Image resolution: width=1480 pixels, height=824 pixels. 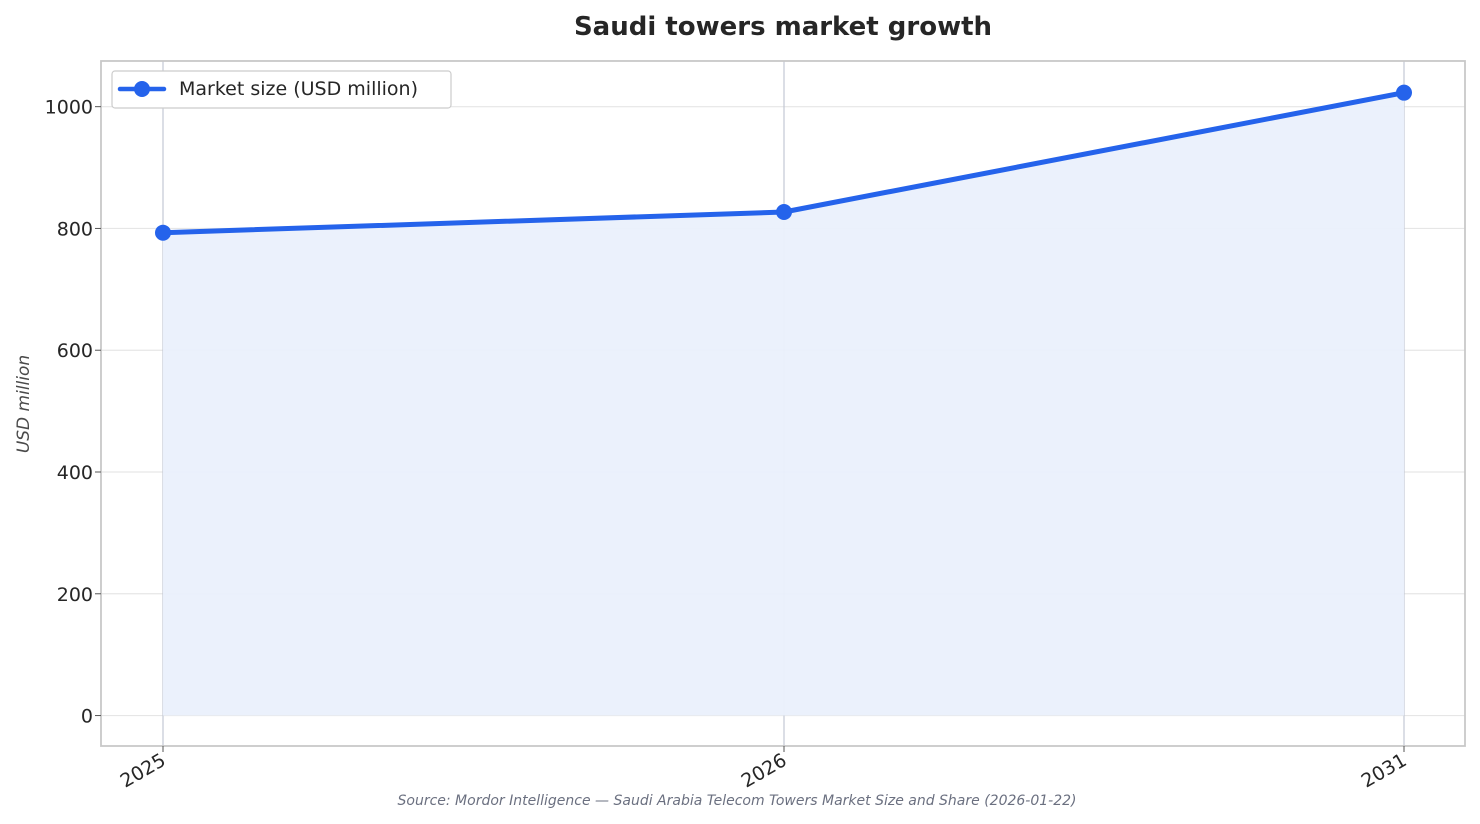 What do you see at coordinates (1384, 770) in the screenshot?
I see `x-tick-label: 2031` at bounding box center [1384, 770].